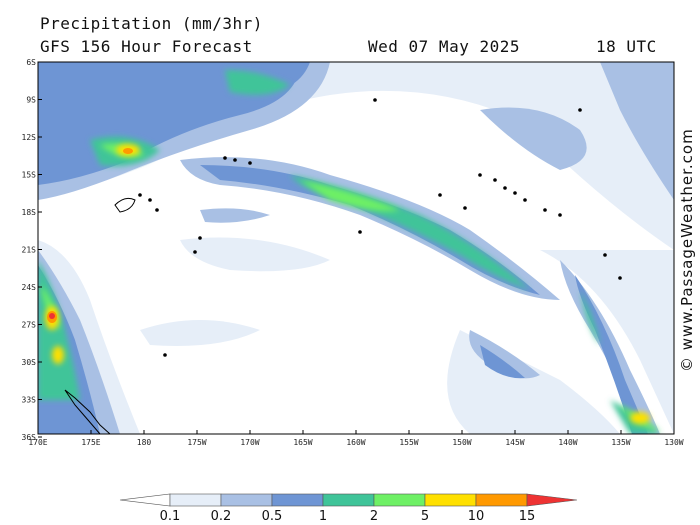 The width and height of the screenshot is (700, 525). What do you see at coordinates (444, 46) in the screenshot?
I see `forecast-date: Wed 07 May 2025` at bounding box center [444, 46].